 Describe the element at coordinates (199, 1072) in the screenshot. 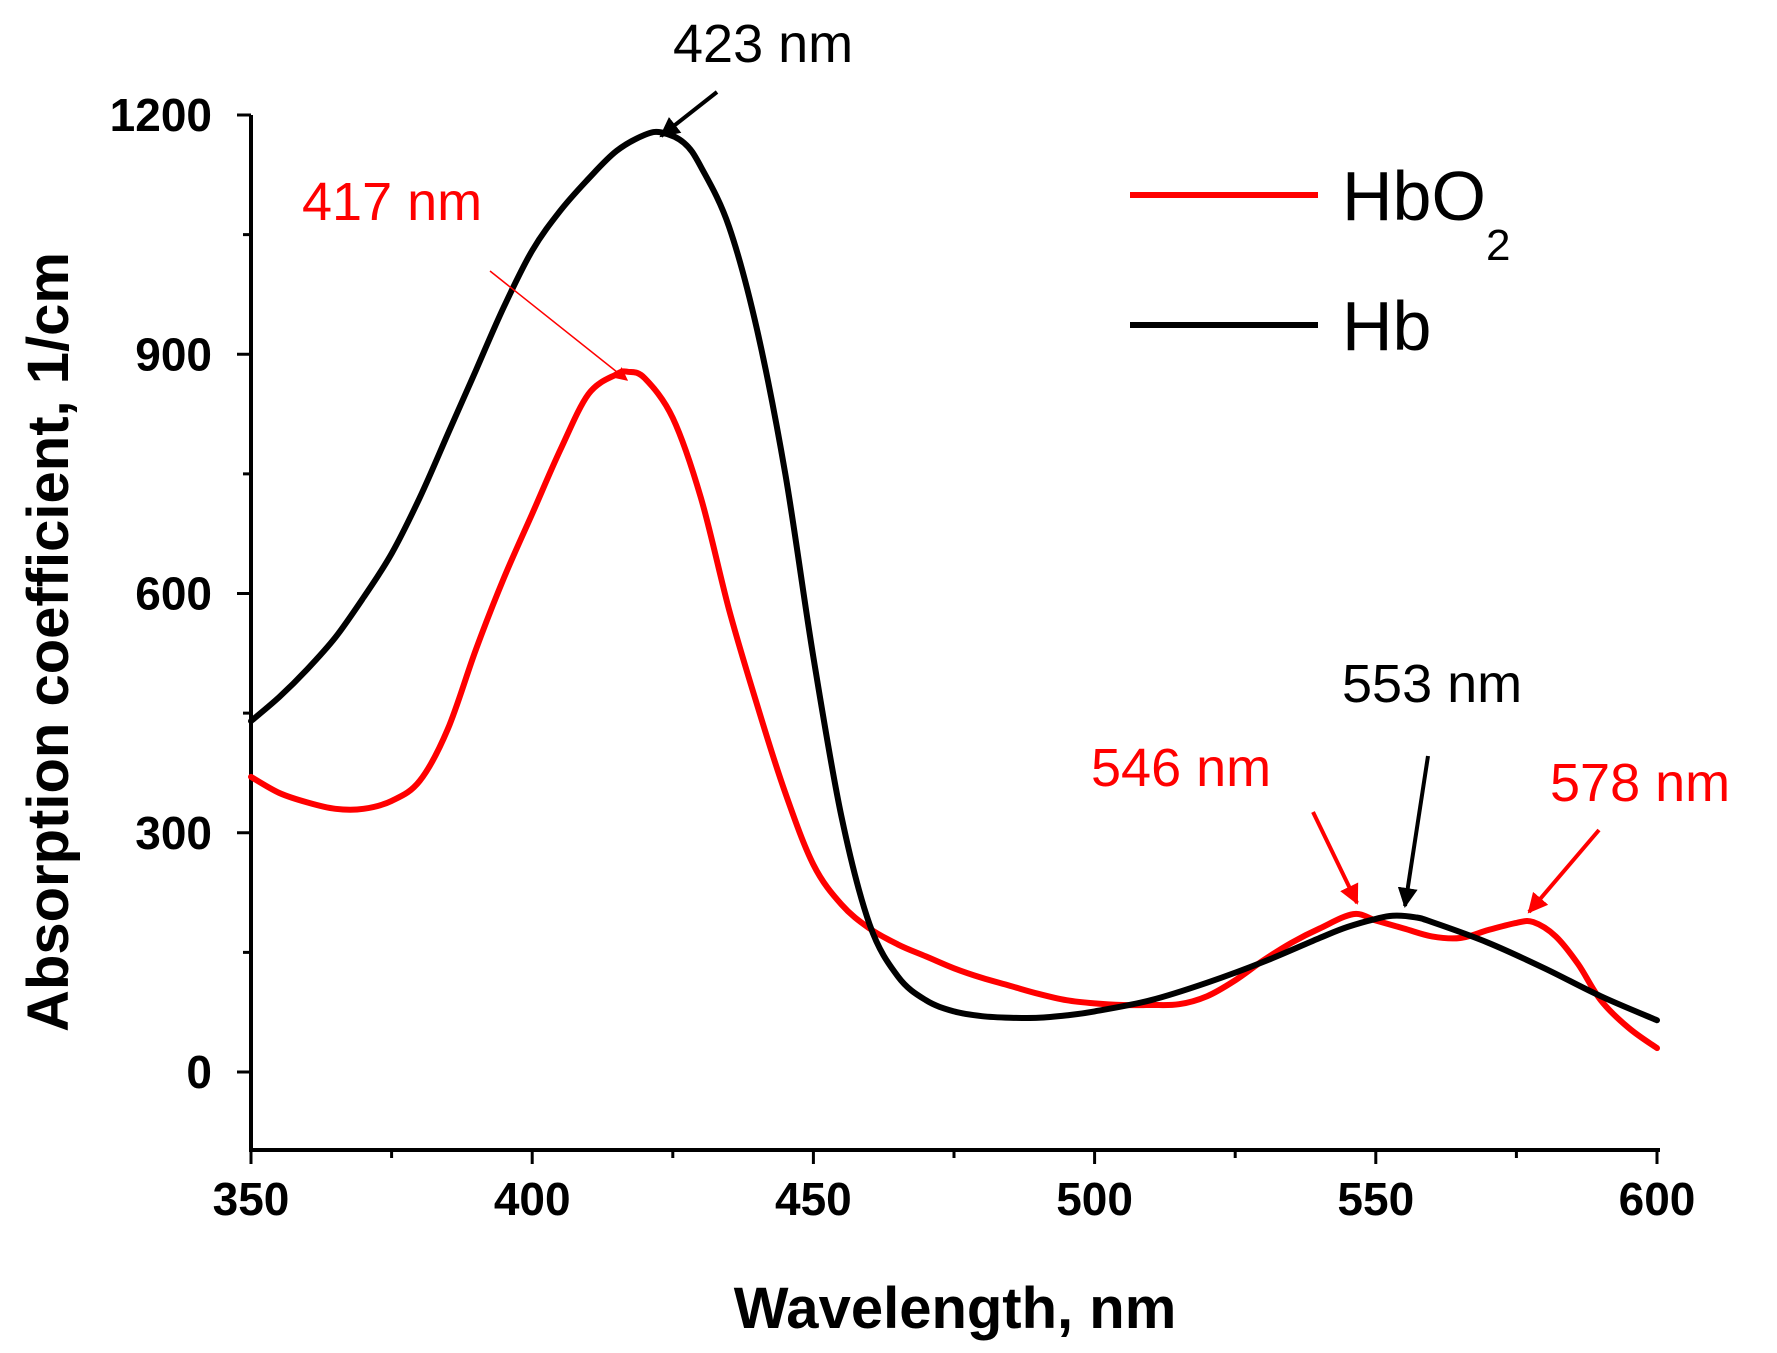

I see `y-tick-label: 0` at that location.